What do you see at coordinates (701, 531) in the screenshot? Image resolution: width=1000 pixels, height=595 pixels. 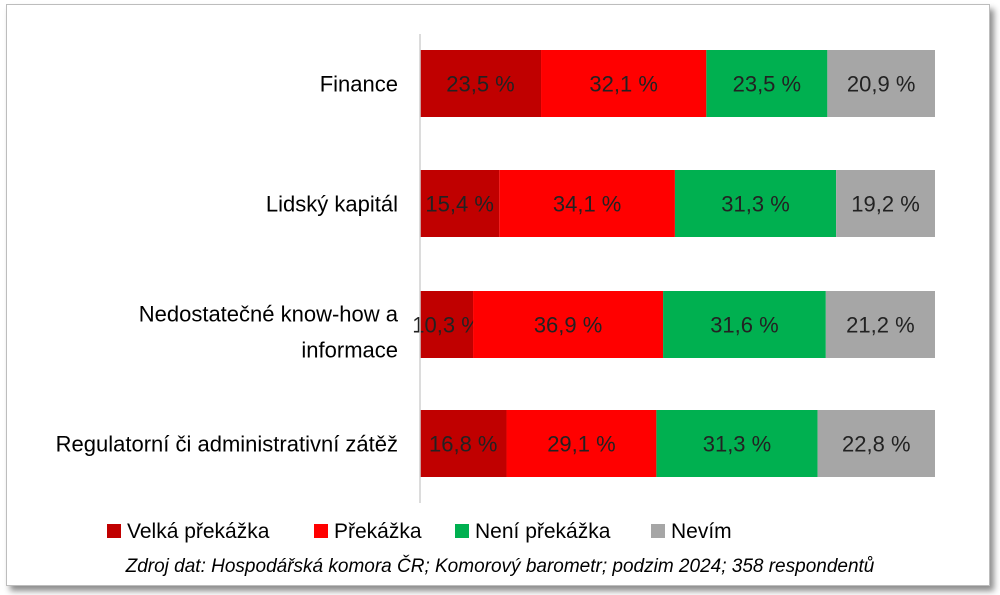 I see `legend-label: Nevím` at bounding box center [701, 531].